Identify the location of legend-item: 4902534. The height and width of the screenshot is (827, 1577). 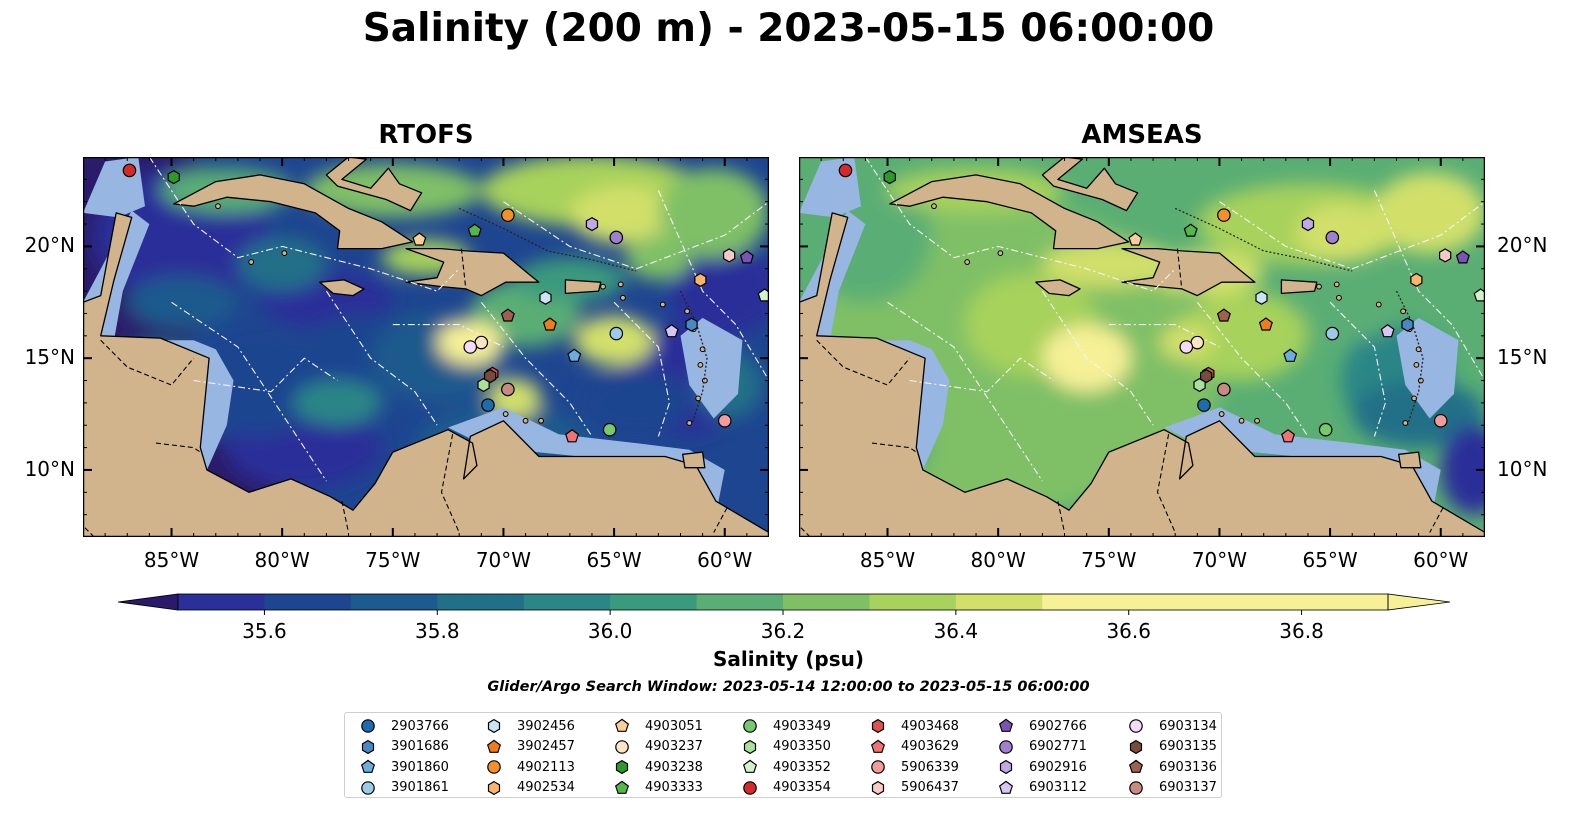
(530, 788).